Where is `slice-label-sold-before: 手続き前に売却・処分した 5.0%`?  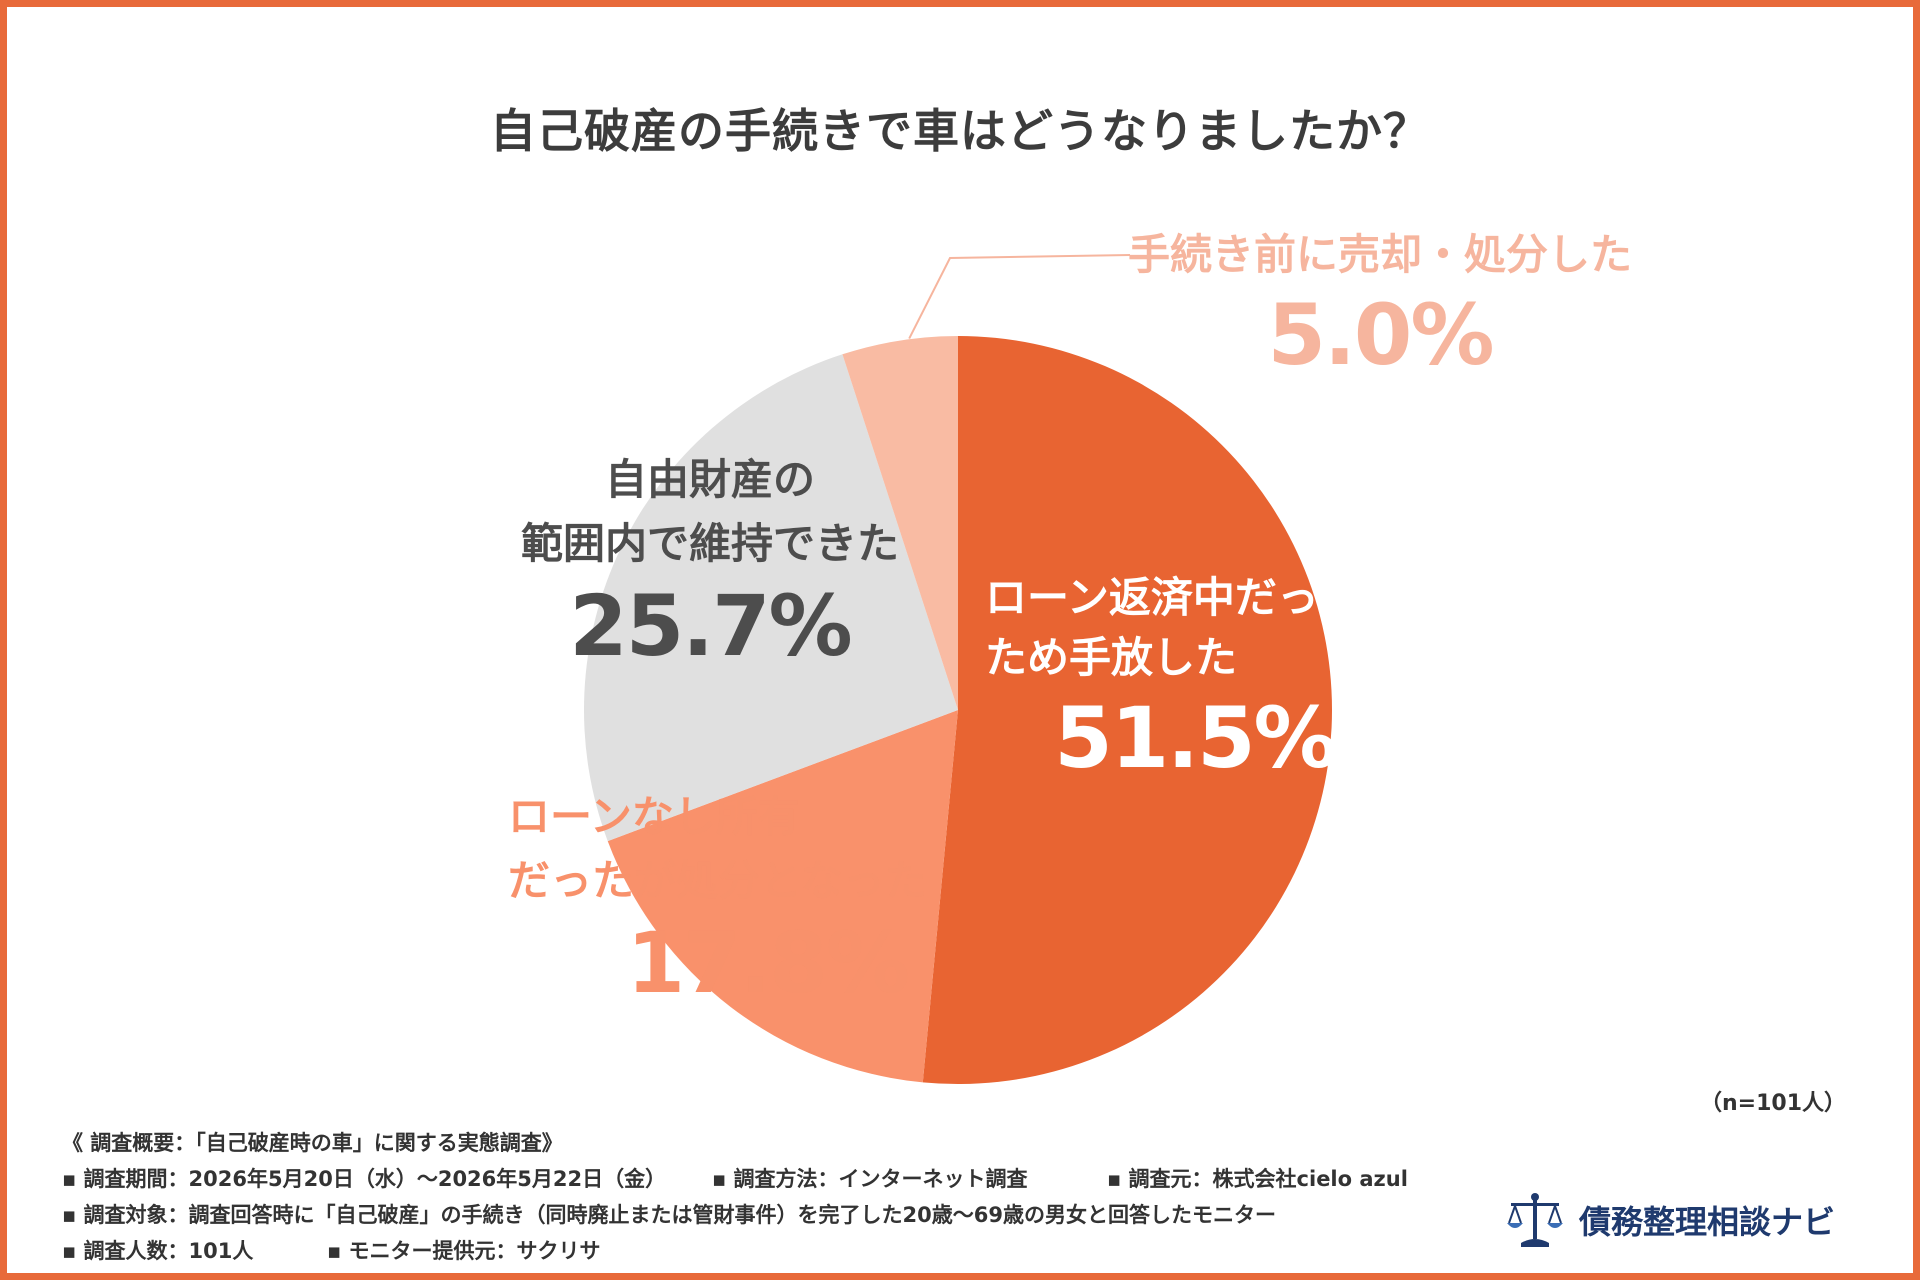
slice-label-sold-before: 手続き前に売却・処分した 5.0% is located at coordinates (1380, 305).